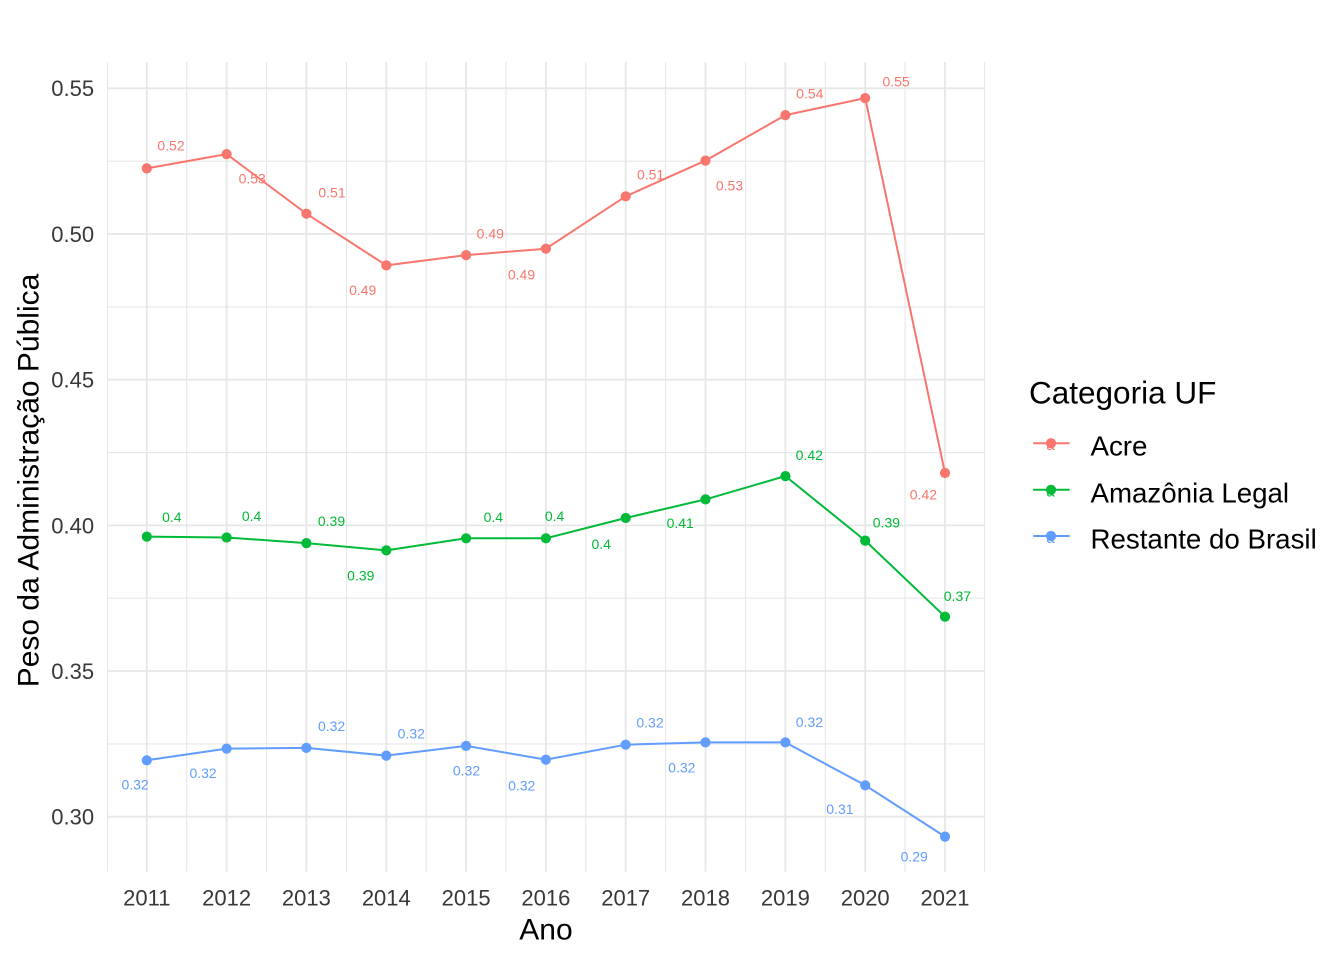  Describe the element at coordinates (1190, 492) in the screenshot. I see `svg-text: Amazônia Legal` at that location.